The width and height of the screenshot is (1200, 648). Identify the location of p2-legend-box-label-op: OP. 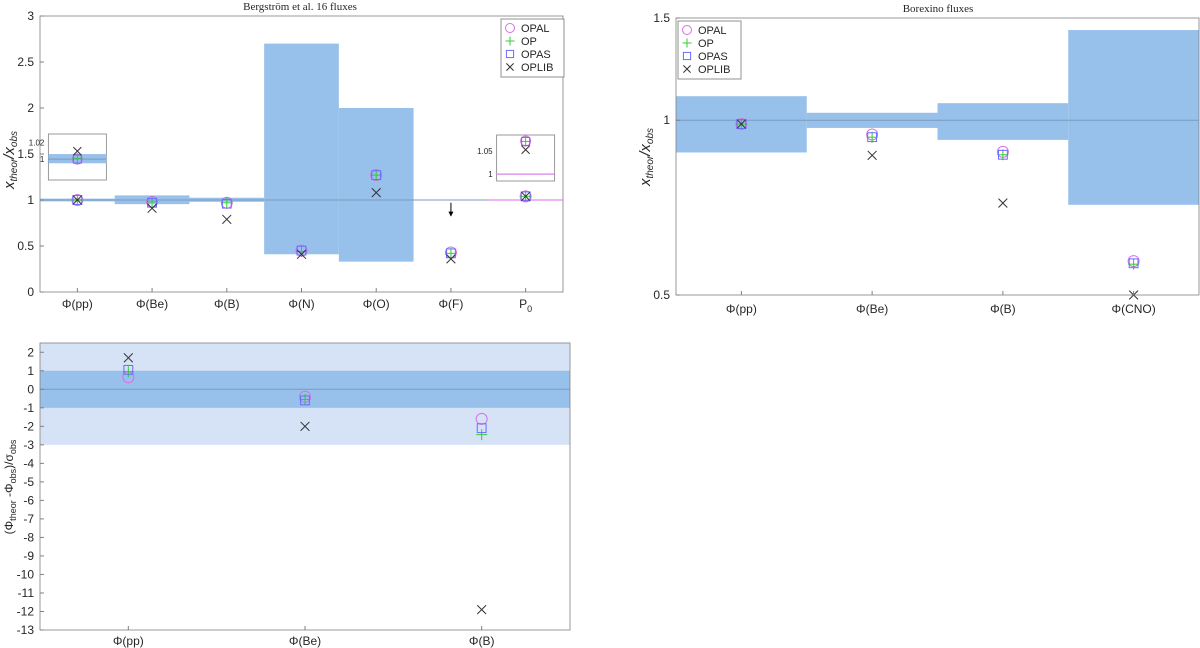
(706, 44).